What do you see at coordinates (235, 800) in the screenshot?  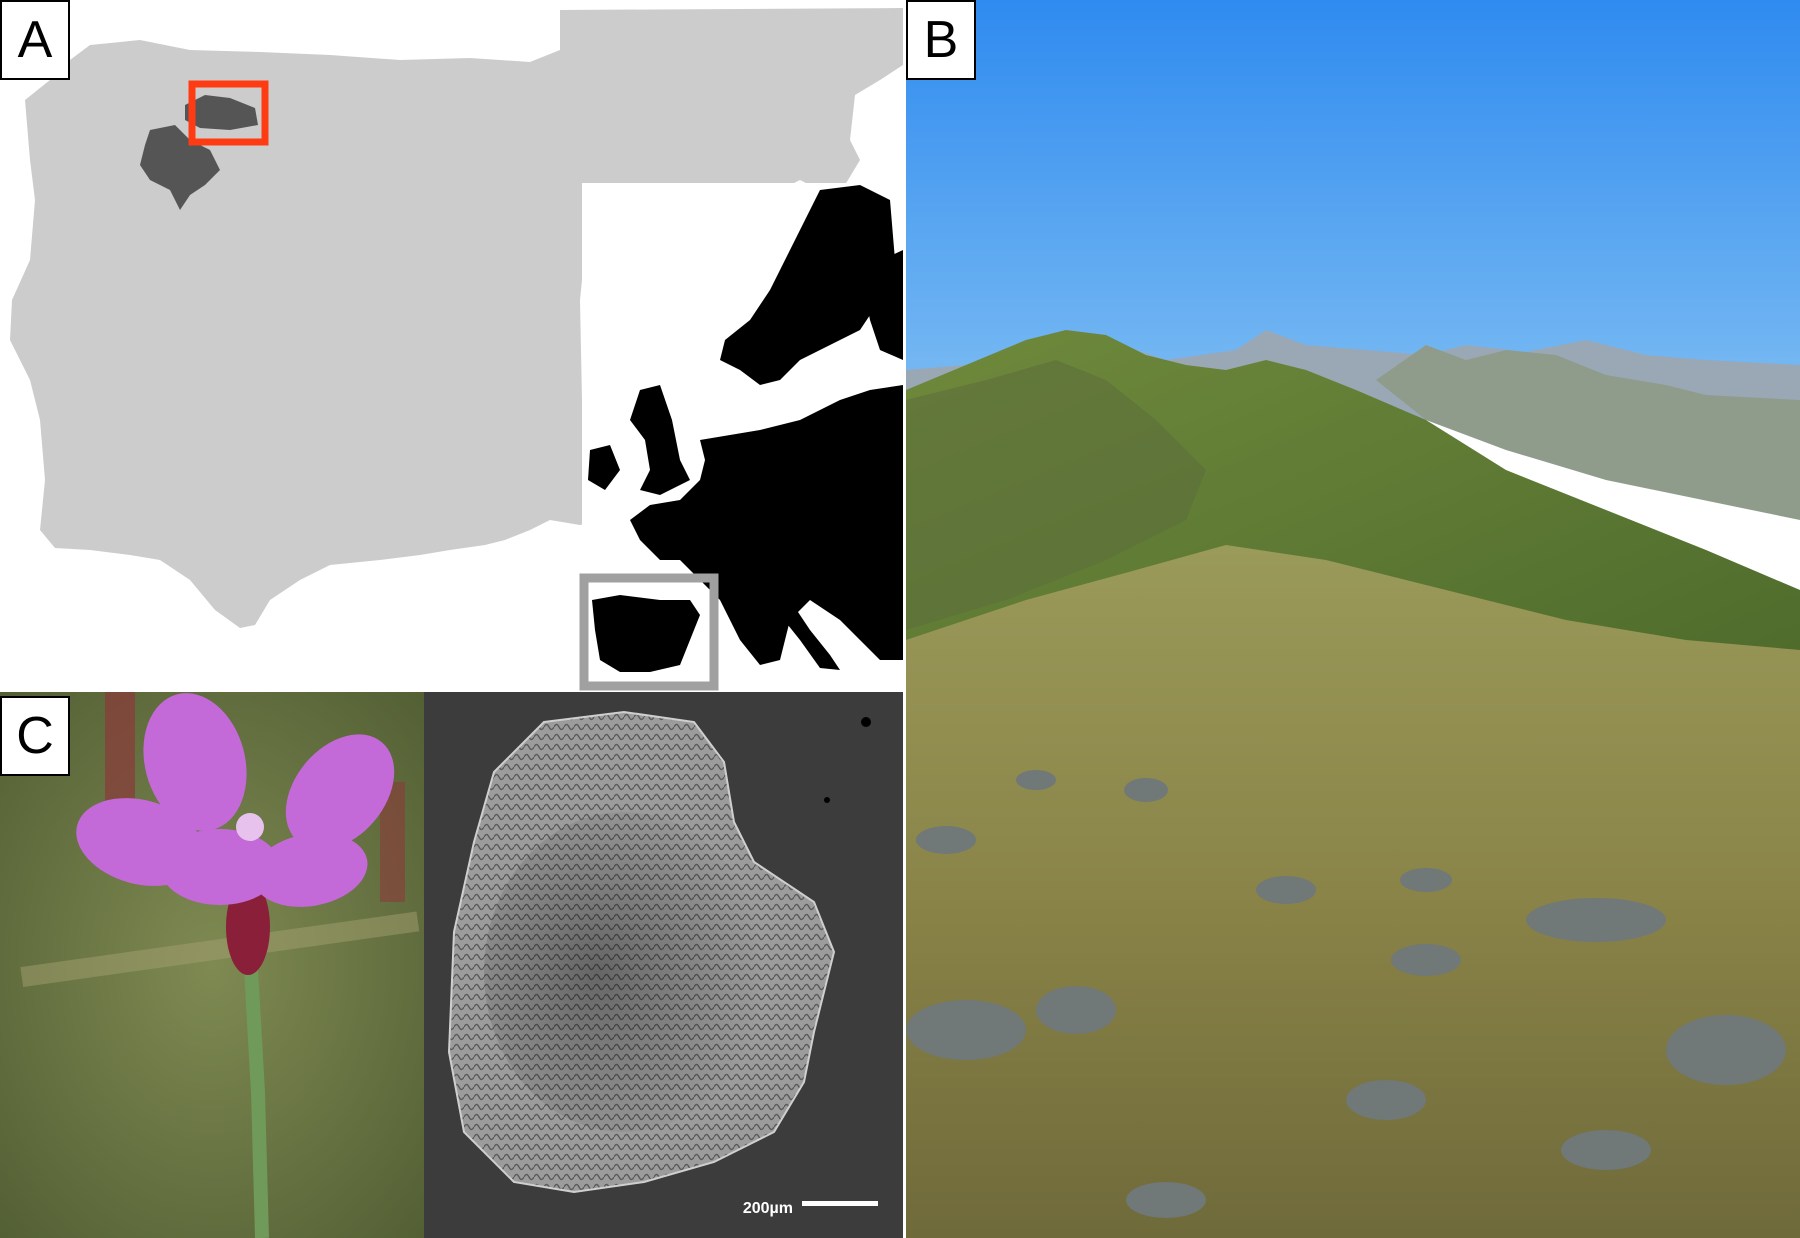 I see `flower-petals` at bounding box center [235, 800].